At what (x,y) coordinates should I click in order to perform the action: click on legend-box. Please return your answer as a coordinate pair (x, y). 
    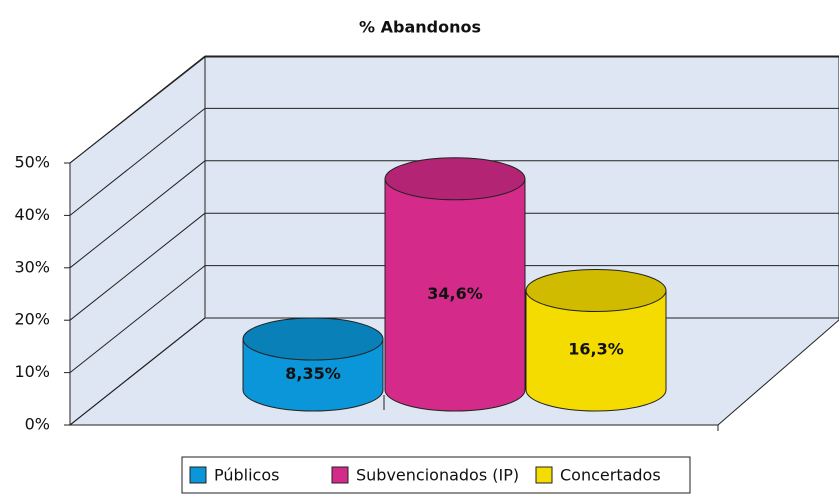
    Looking at the image, I should click on (436, 475).